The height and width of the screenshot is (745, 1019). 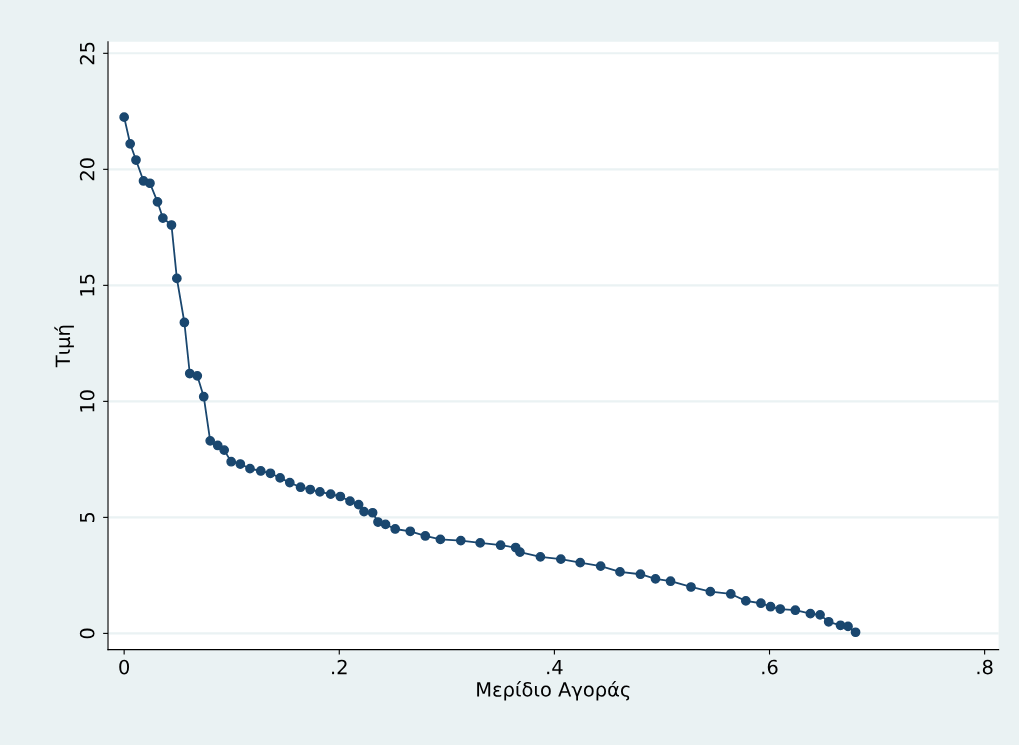 What do you see at coordinates (87, 285) in the screenshot?
I see `y-tick-label: 15` at bounding box center [87, 285].